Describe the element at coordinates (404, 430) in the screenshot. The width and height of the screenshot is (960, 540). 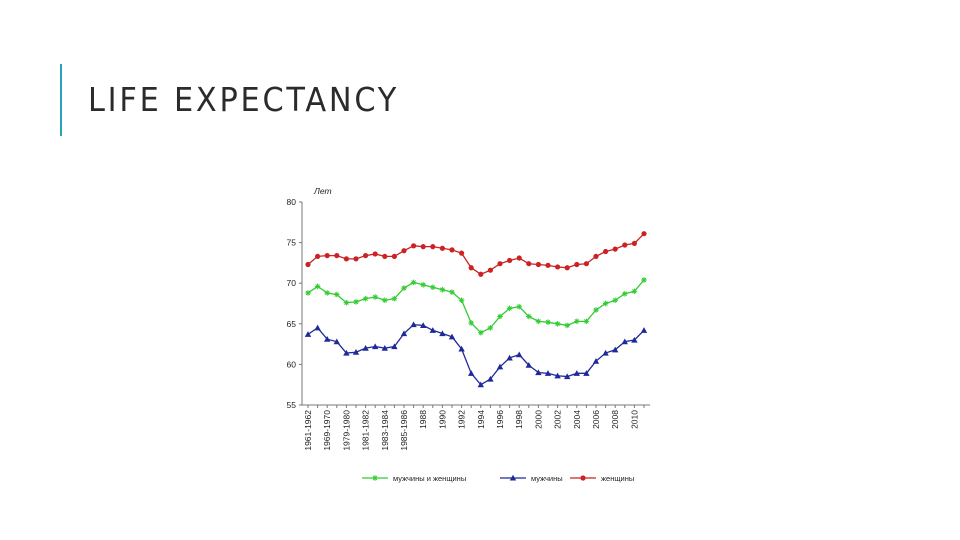
I see `x-tick-label: 1985-1986` at that location.